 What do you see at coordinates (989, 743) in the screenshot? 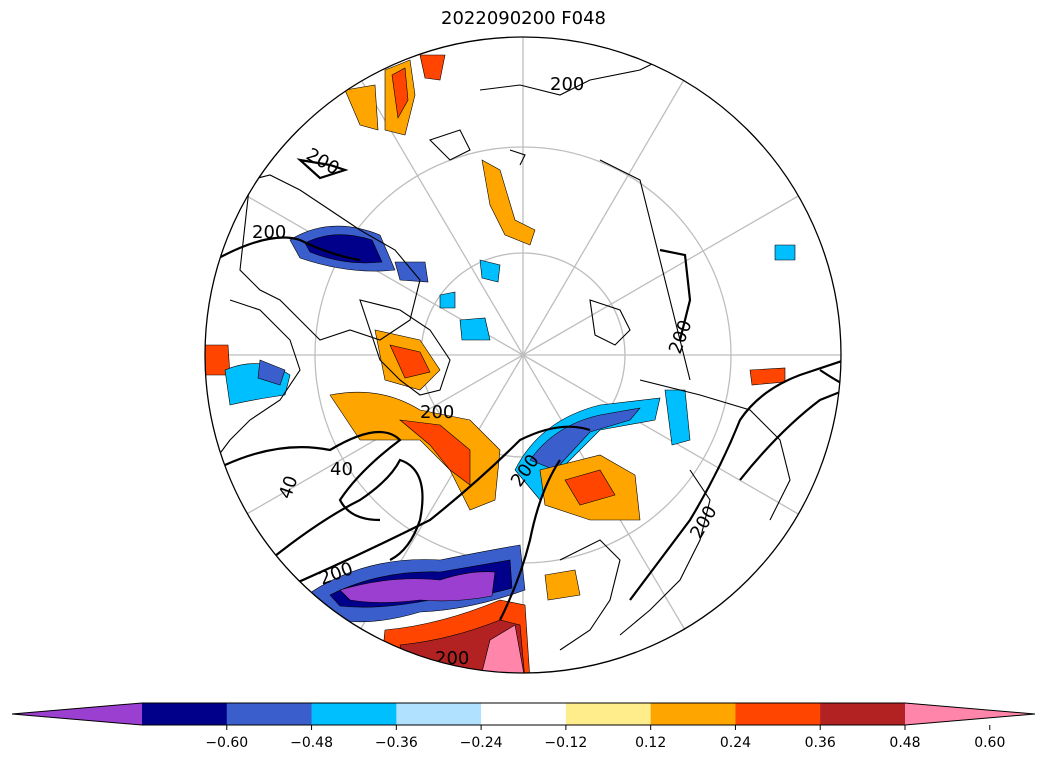
I see `colorbar-tick-label: 0.60` at bounding box center [989, 743].